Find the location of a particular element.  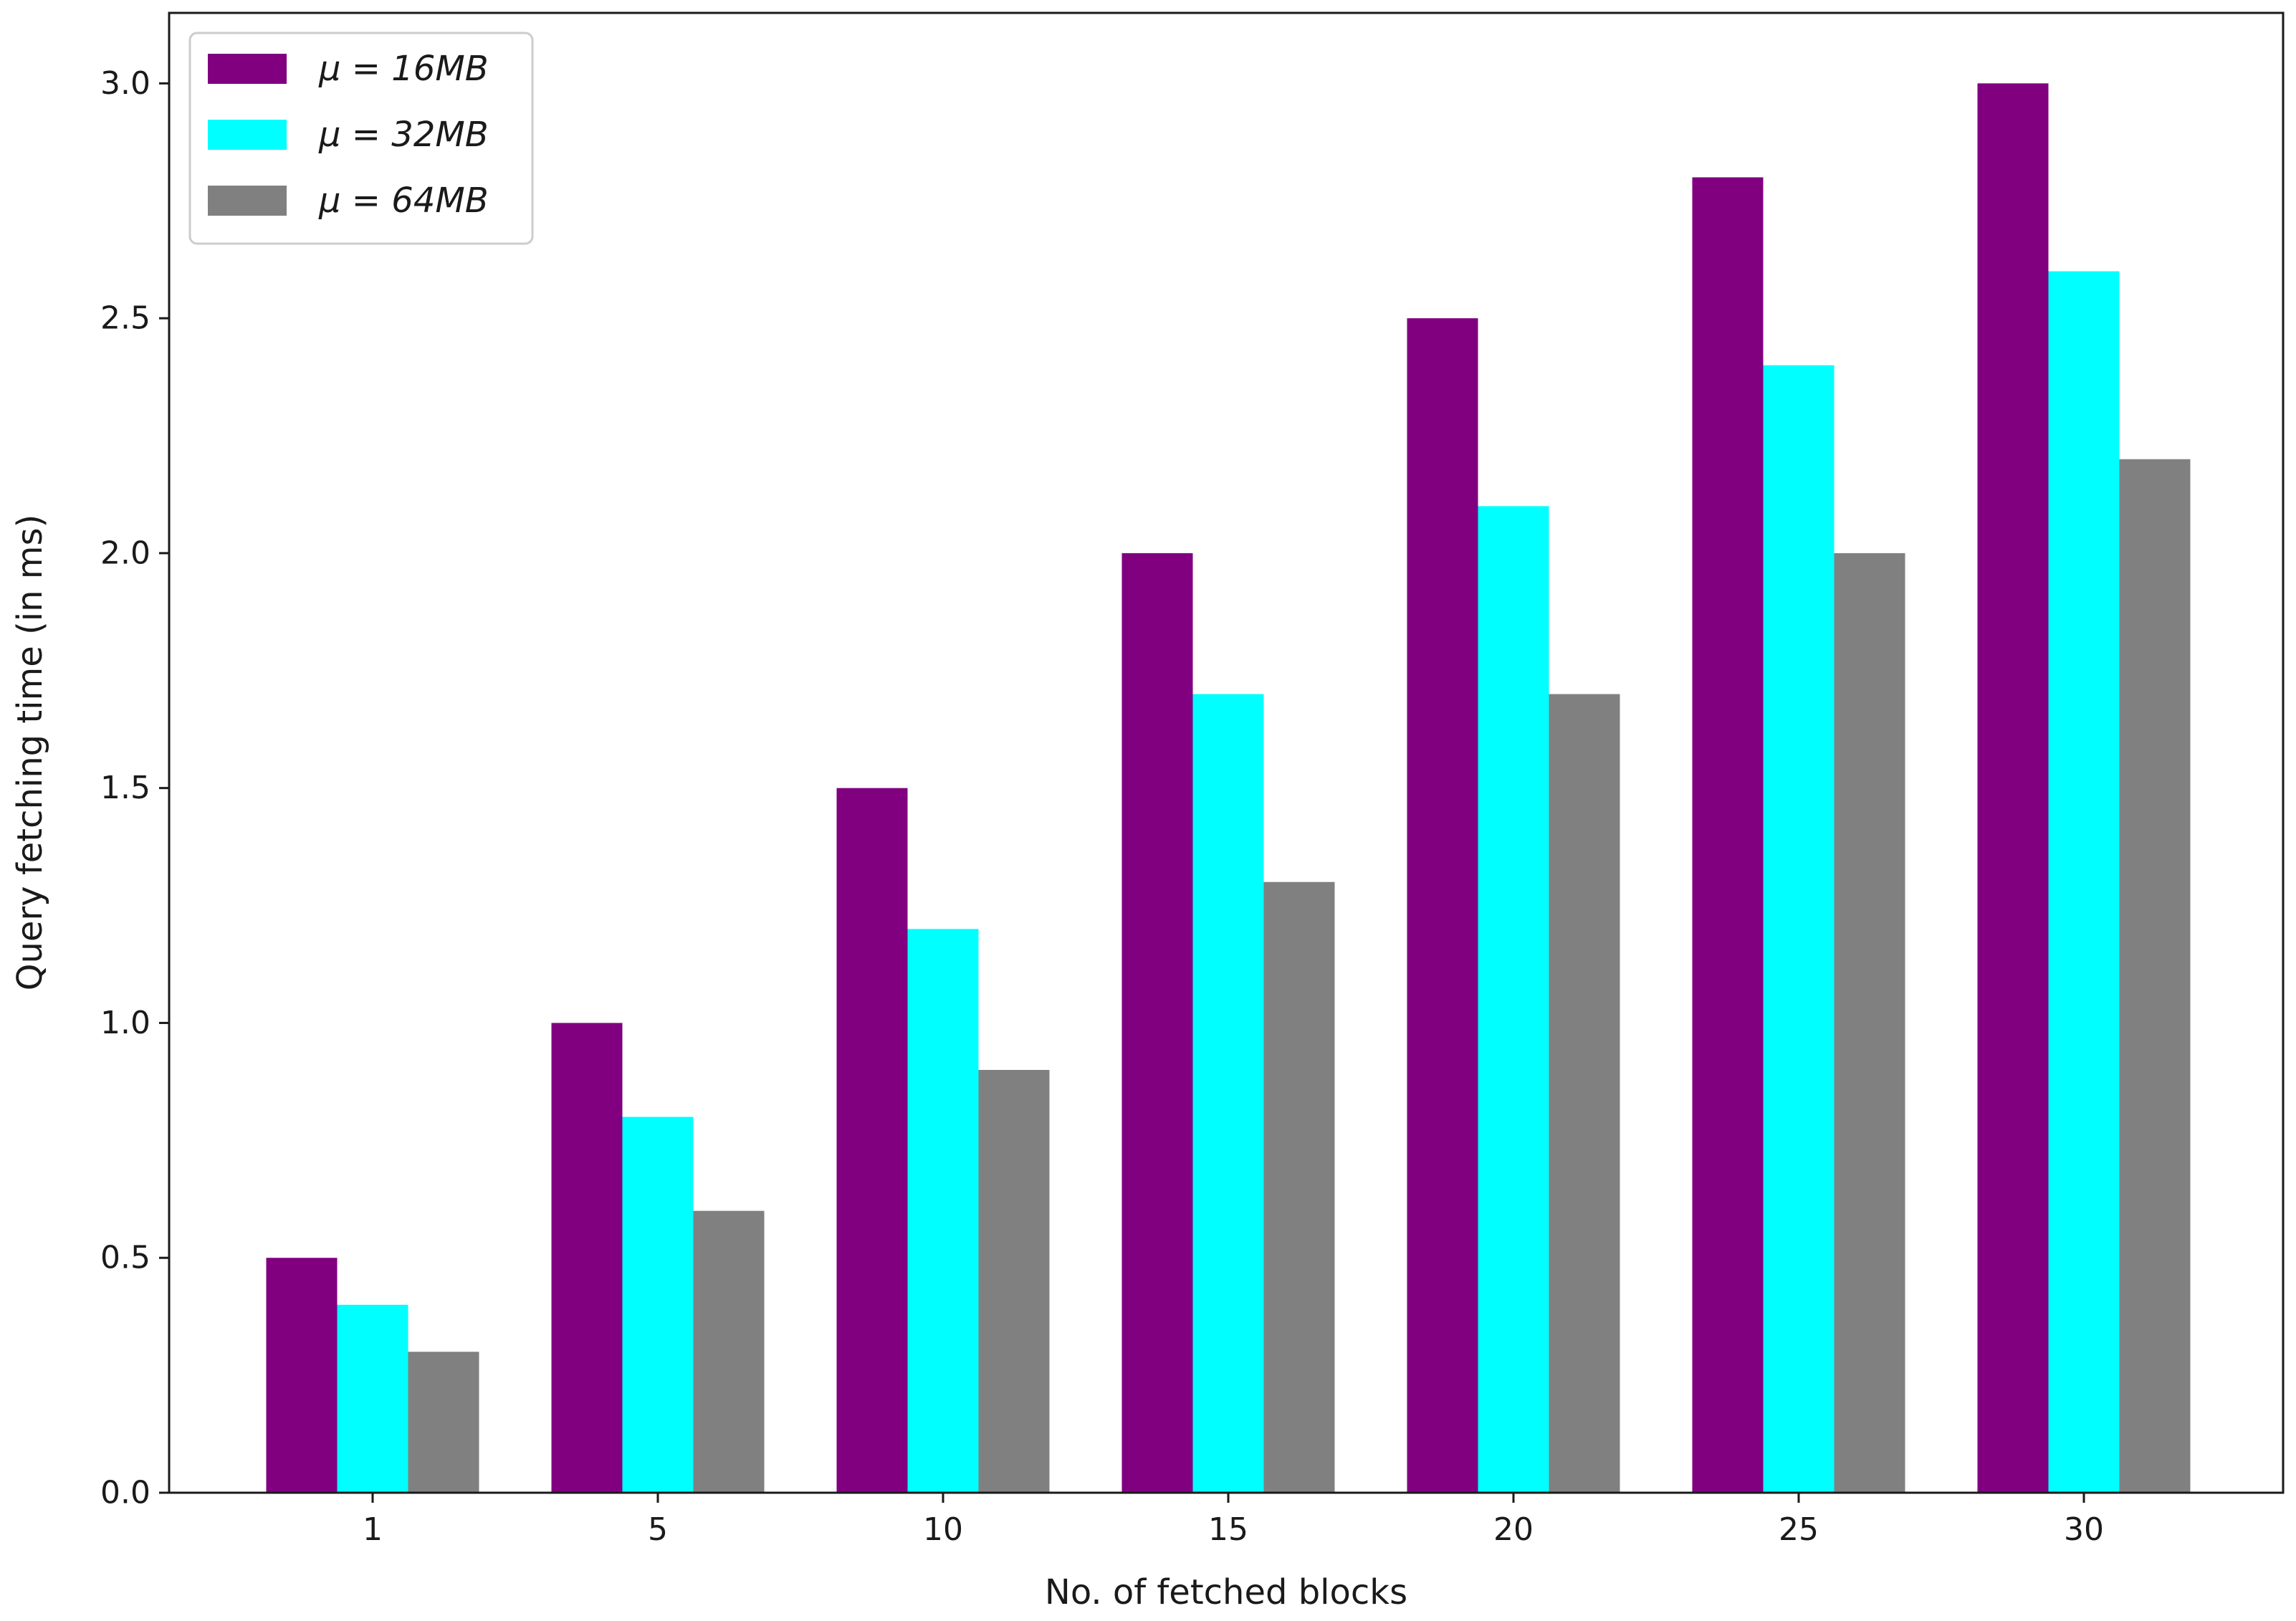

y-axis: 0.0 0.5 1.0 1.5 2.0 2.5 3.0 is located at coordinates (134, 788).